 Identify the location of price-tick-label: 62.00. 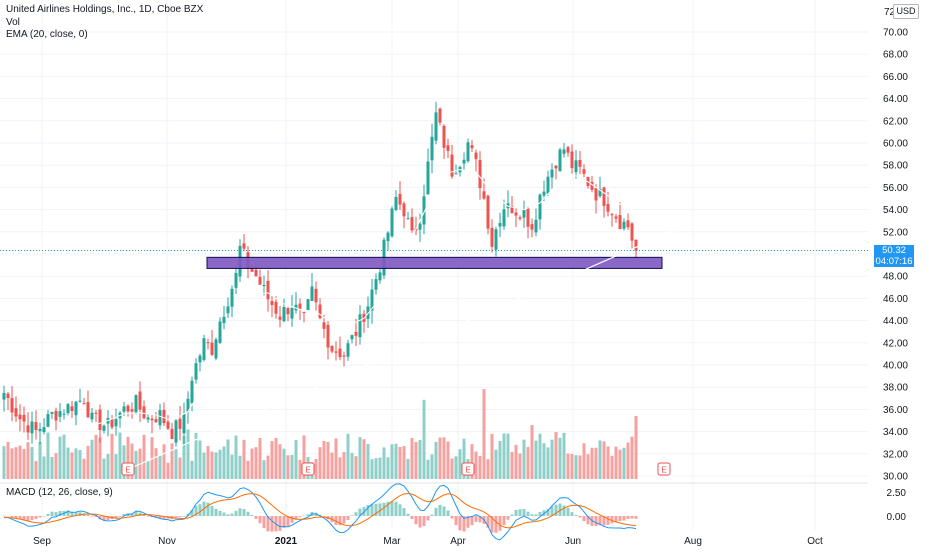
(895, 121).